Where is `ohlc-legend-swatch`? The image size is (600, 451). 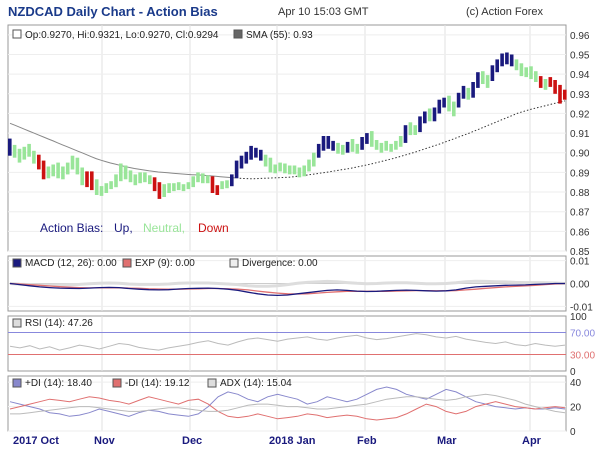 ohlc-legend-swatch is located at coordinates (17, 34).